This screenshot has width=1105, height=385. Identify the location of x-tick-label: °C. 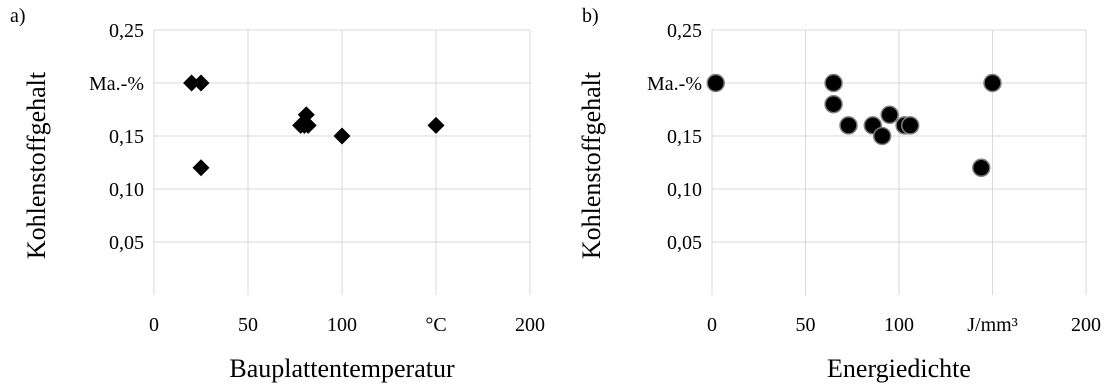
(435, 325).